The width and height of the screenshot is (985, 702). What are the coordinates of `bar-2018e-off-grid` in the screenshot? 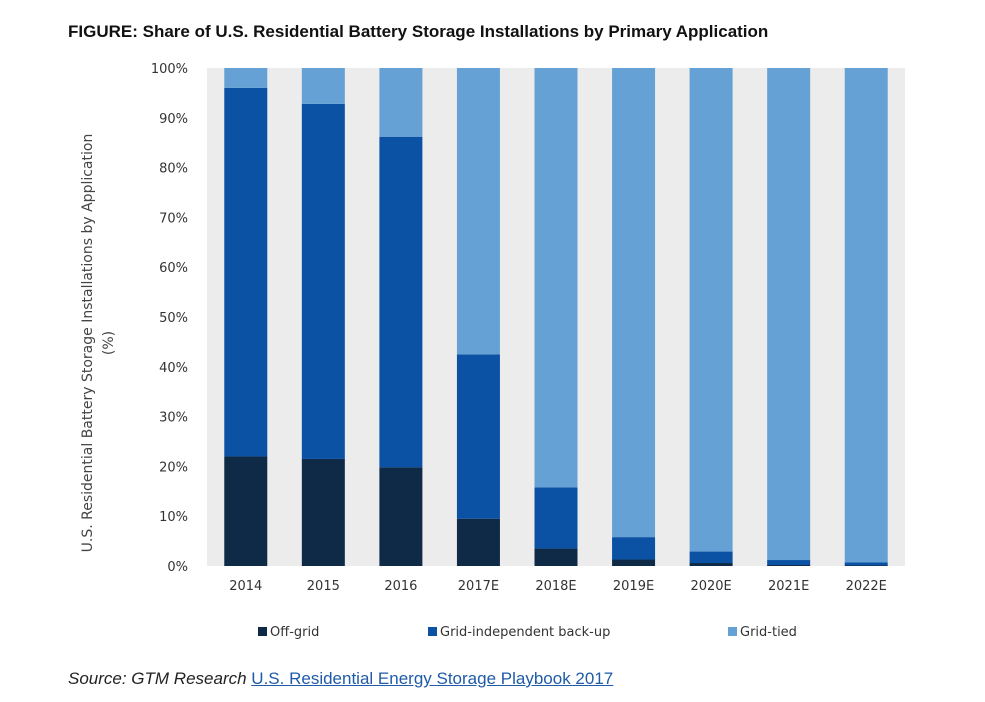 It's located at (556, 557).